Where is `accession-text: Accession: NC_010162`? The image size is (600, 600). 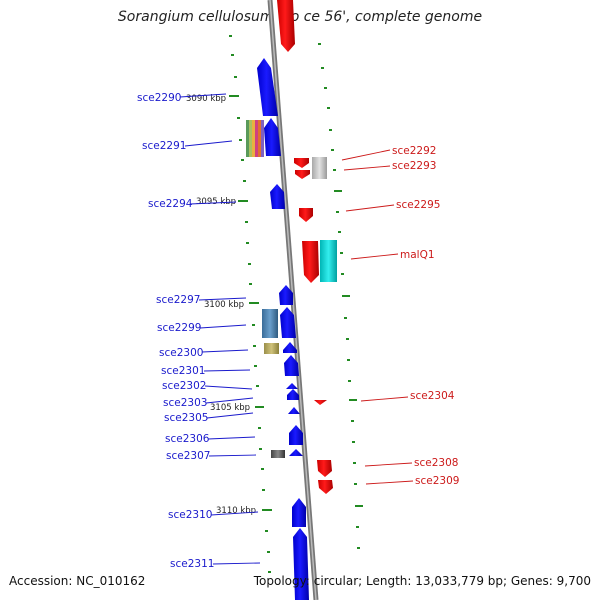
accession-text: Accession: NC_010162 is located at coordinates (77, 581).